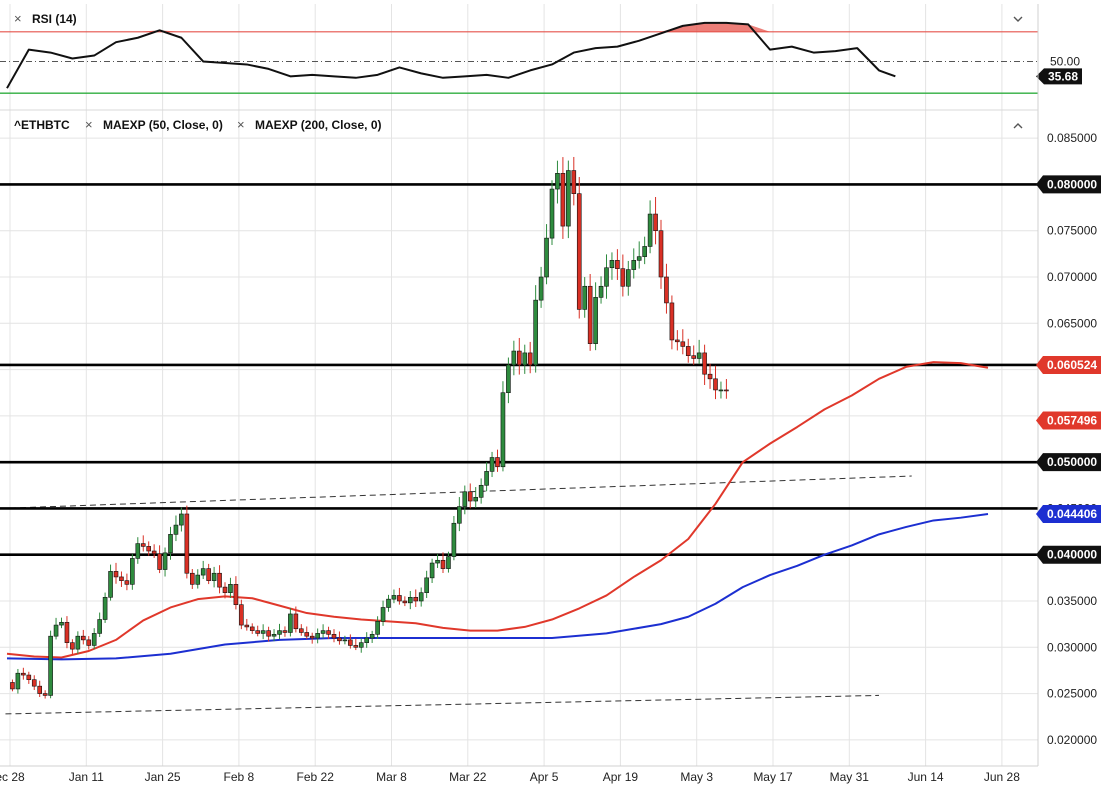 This screenshot has width=1102, height=788. I want to click on x-tick-label: May 31, so click(850, 777).